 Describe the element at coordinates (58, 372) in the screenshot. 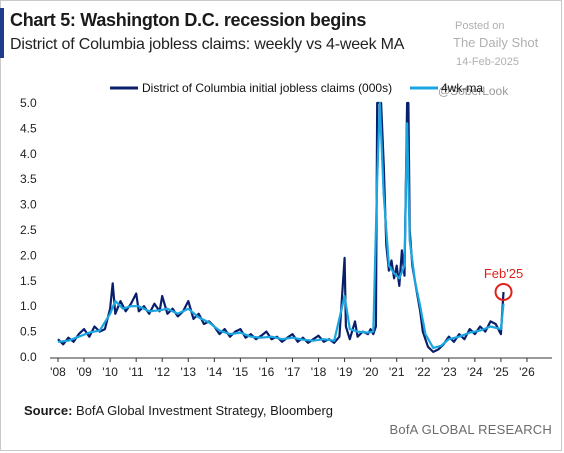

I see `x-tick-label: '08` at that location.